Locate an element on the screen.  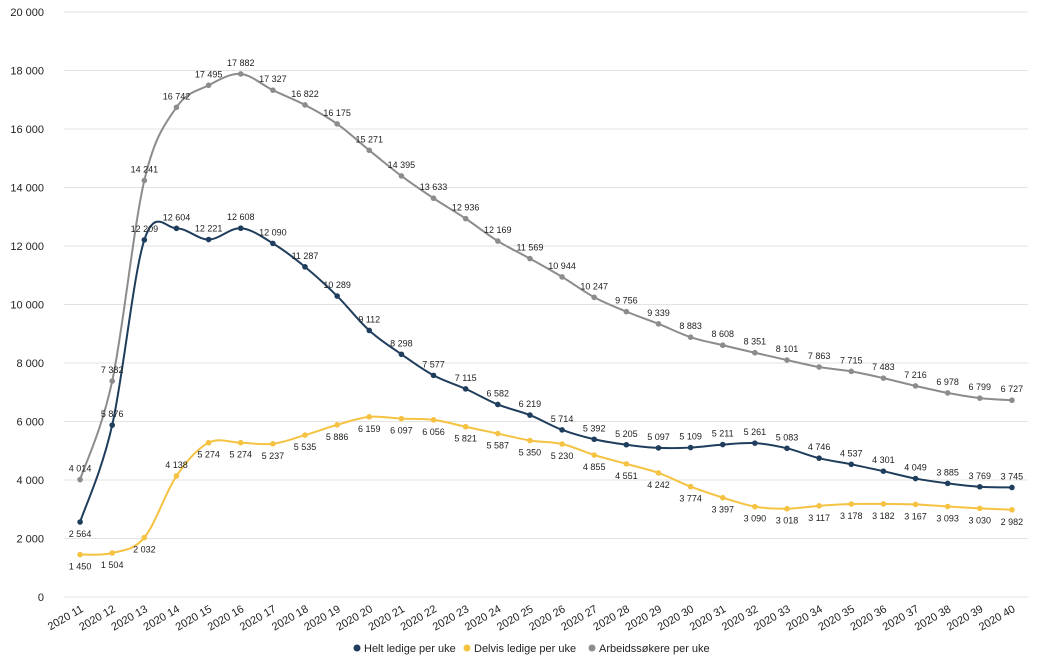
data-label: 7 382 is located at coordinates (112, 370).